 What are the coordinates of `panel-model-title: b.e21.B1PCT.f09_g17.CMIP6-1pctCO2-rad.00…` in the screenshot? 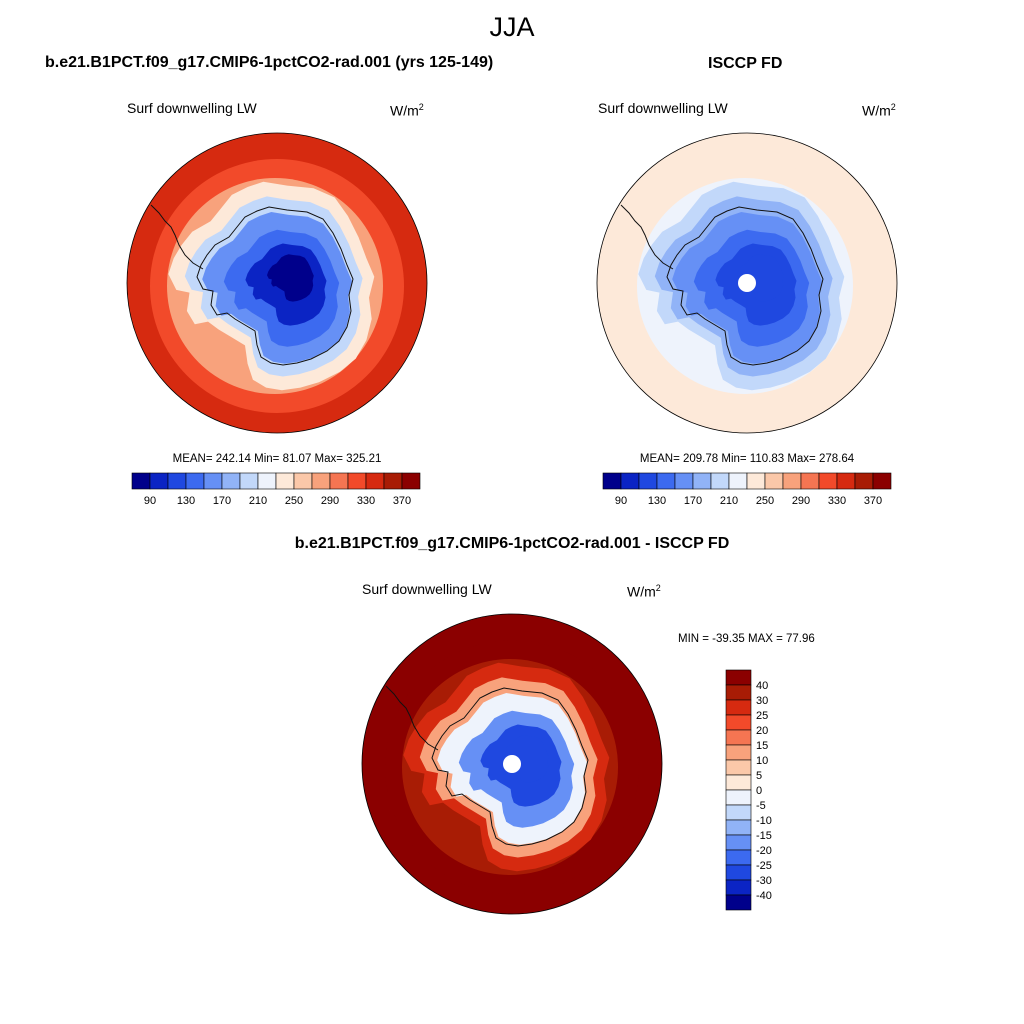 It's located at (269, 62).